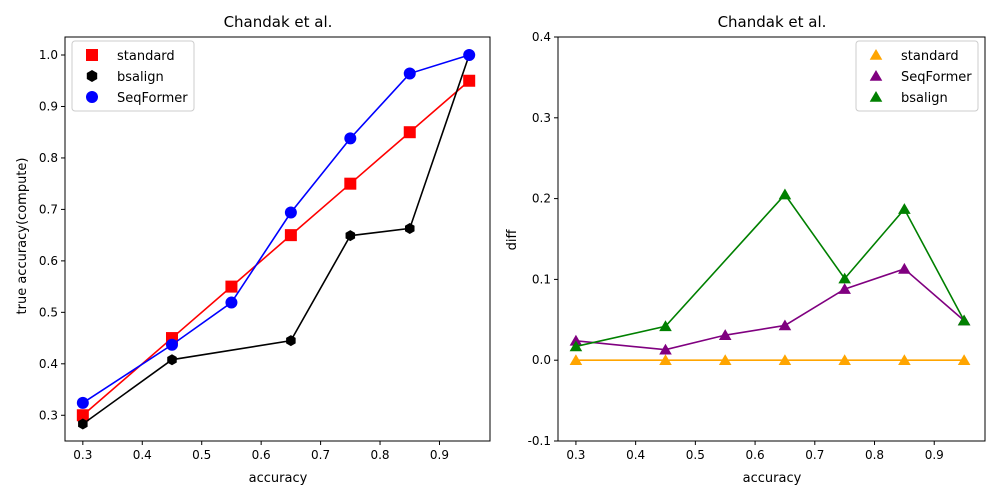 Image resolution: width=1000 pixels, height=500 pixels. Describe the element at coordinates (48, 55) in the screenshot. I see `y-tick-label: 1.0` at that location.